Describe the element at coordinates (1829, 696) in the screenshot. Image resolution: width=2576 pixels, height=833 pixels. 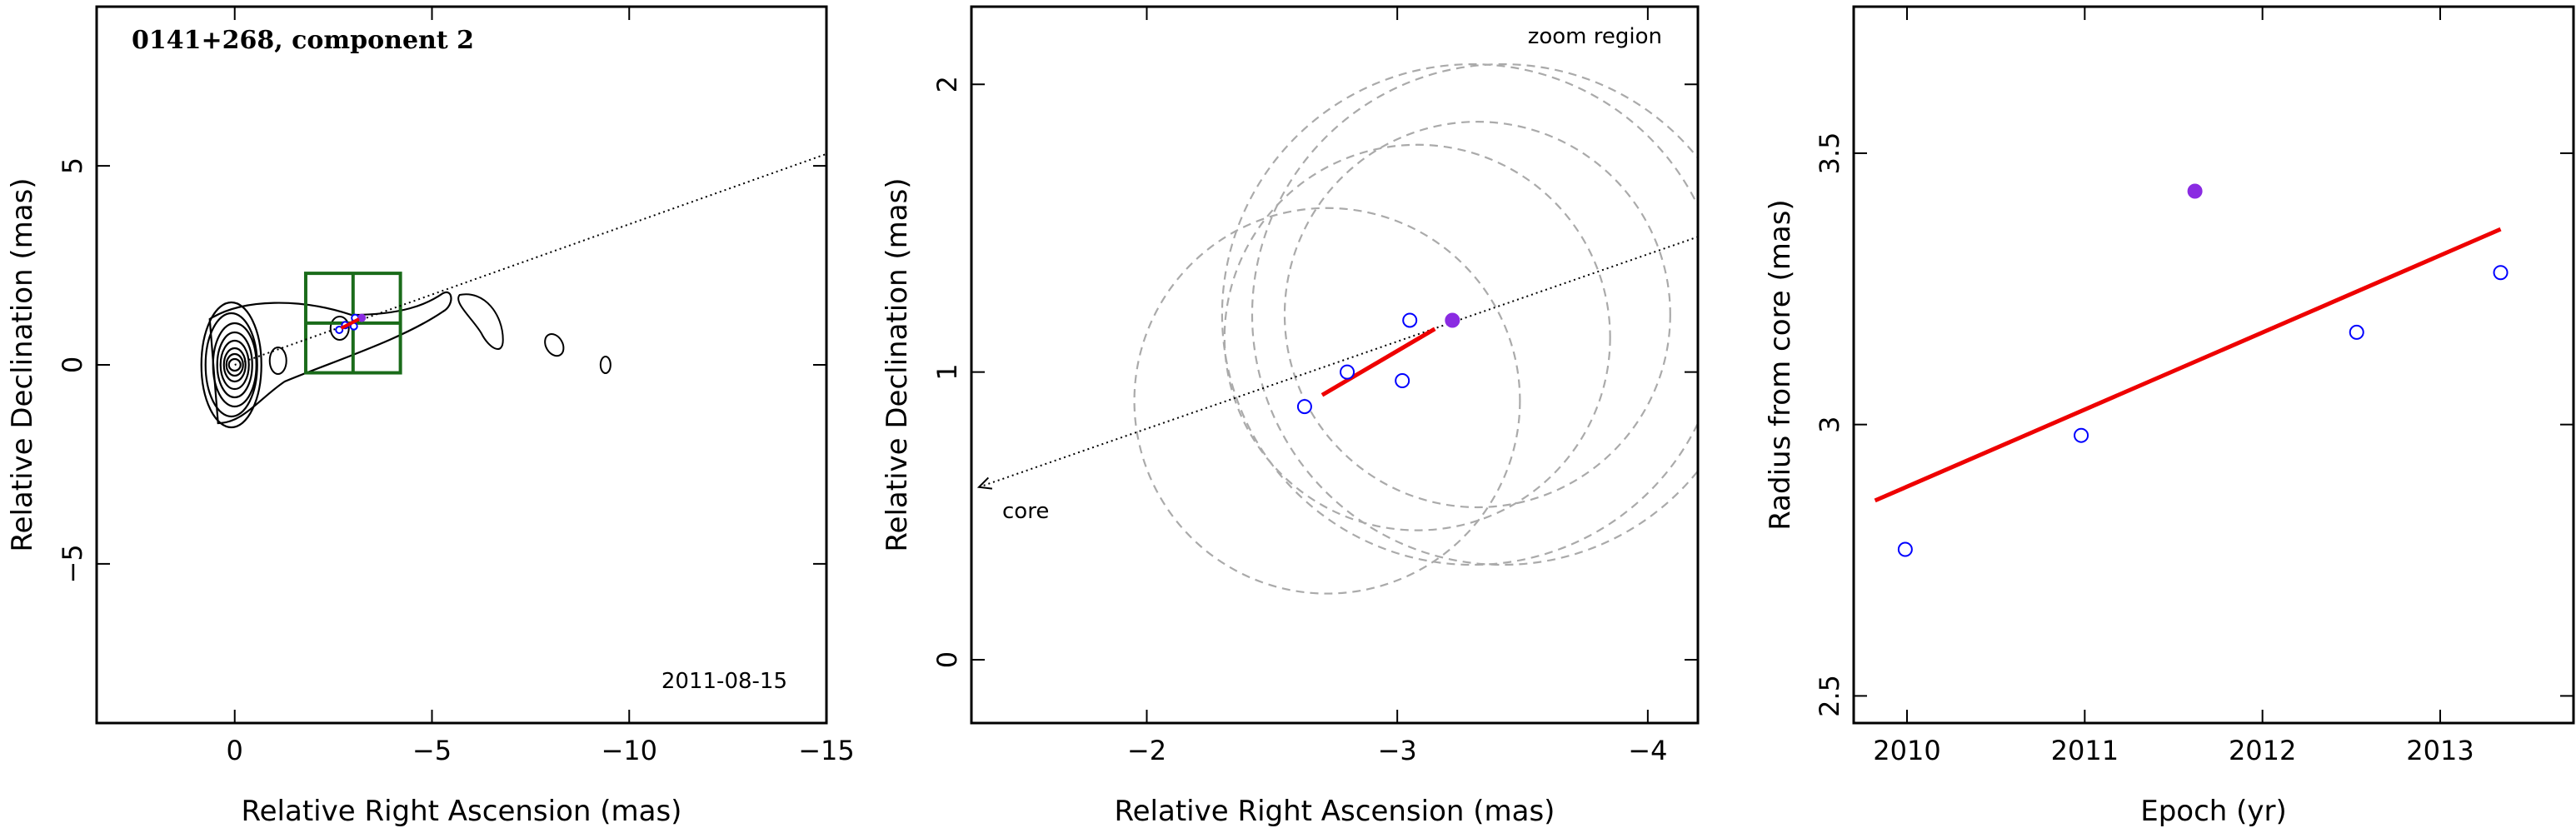
I see `panel3-ytick-label: 2.5` at that location.